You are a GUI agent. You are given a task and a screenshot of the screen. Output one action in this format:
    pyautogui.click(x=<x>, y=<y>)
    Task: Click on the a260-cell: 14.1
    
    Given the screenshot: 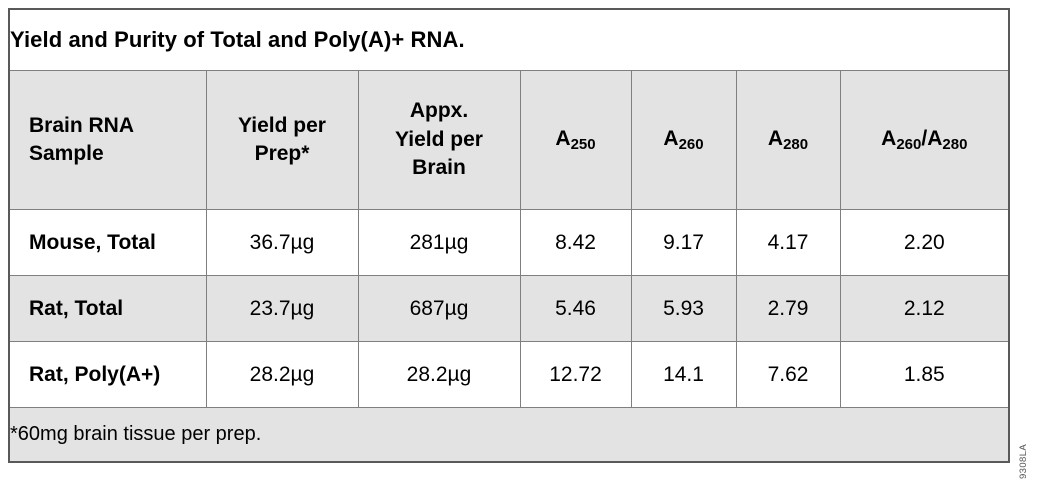 What is the action you would take?
    pyautogui.click(x=683, y=374)
    